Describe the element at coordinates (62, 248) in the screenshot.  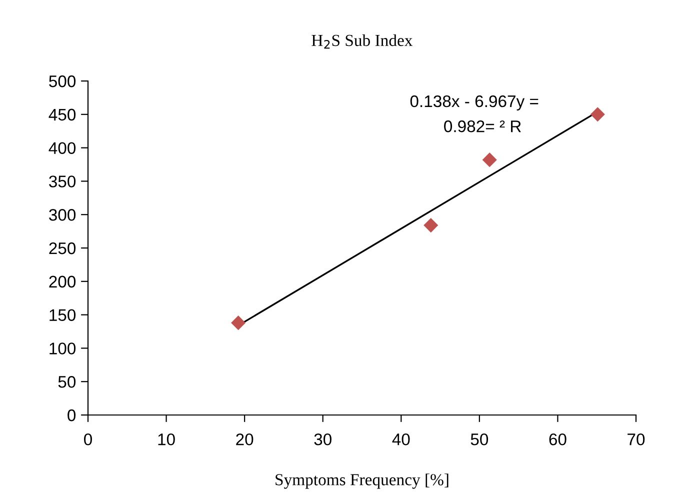
I see `y-tick-label: 250` at that location.